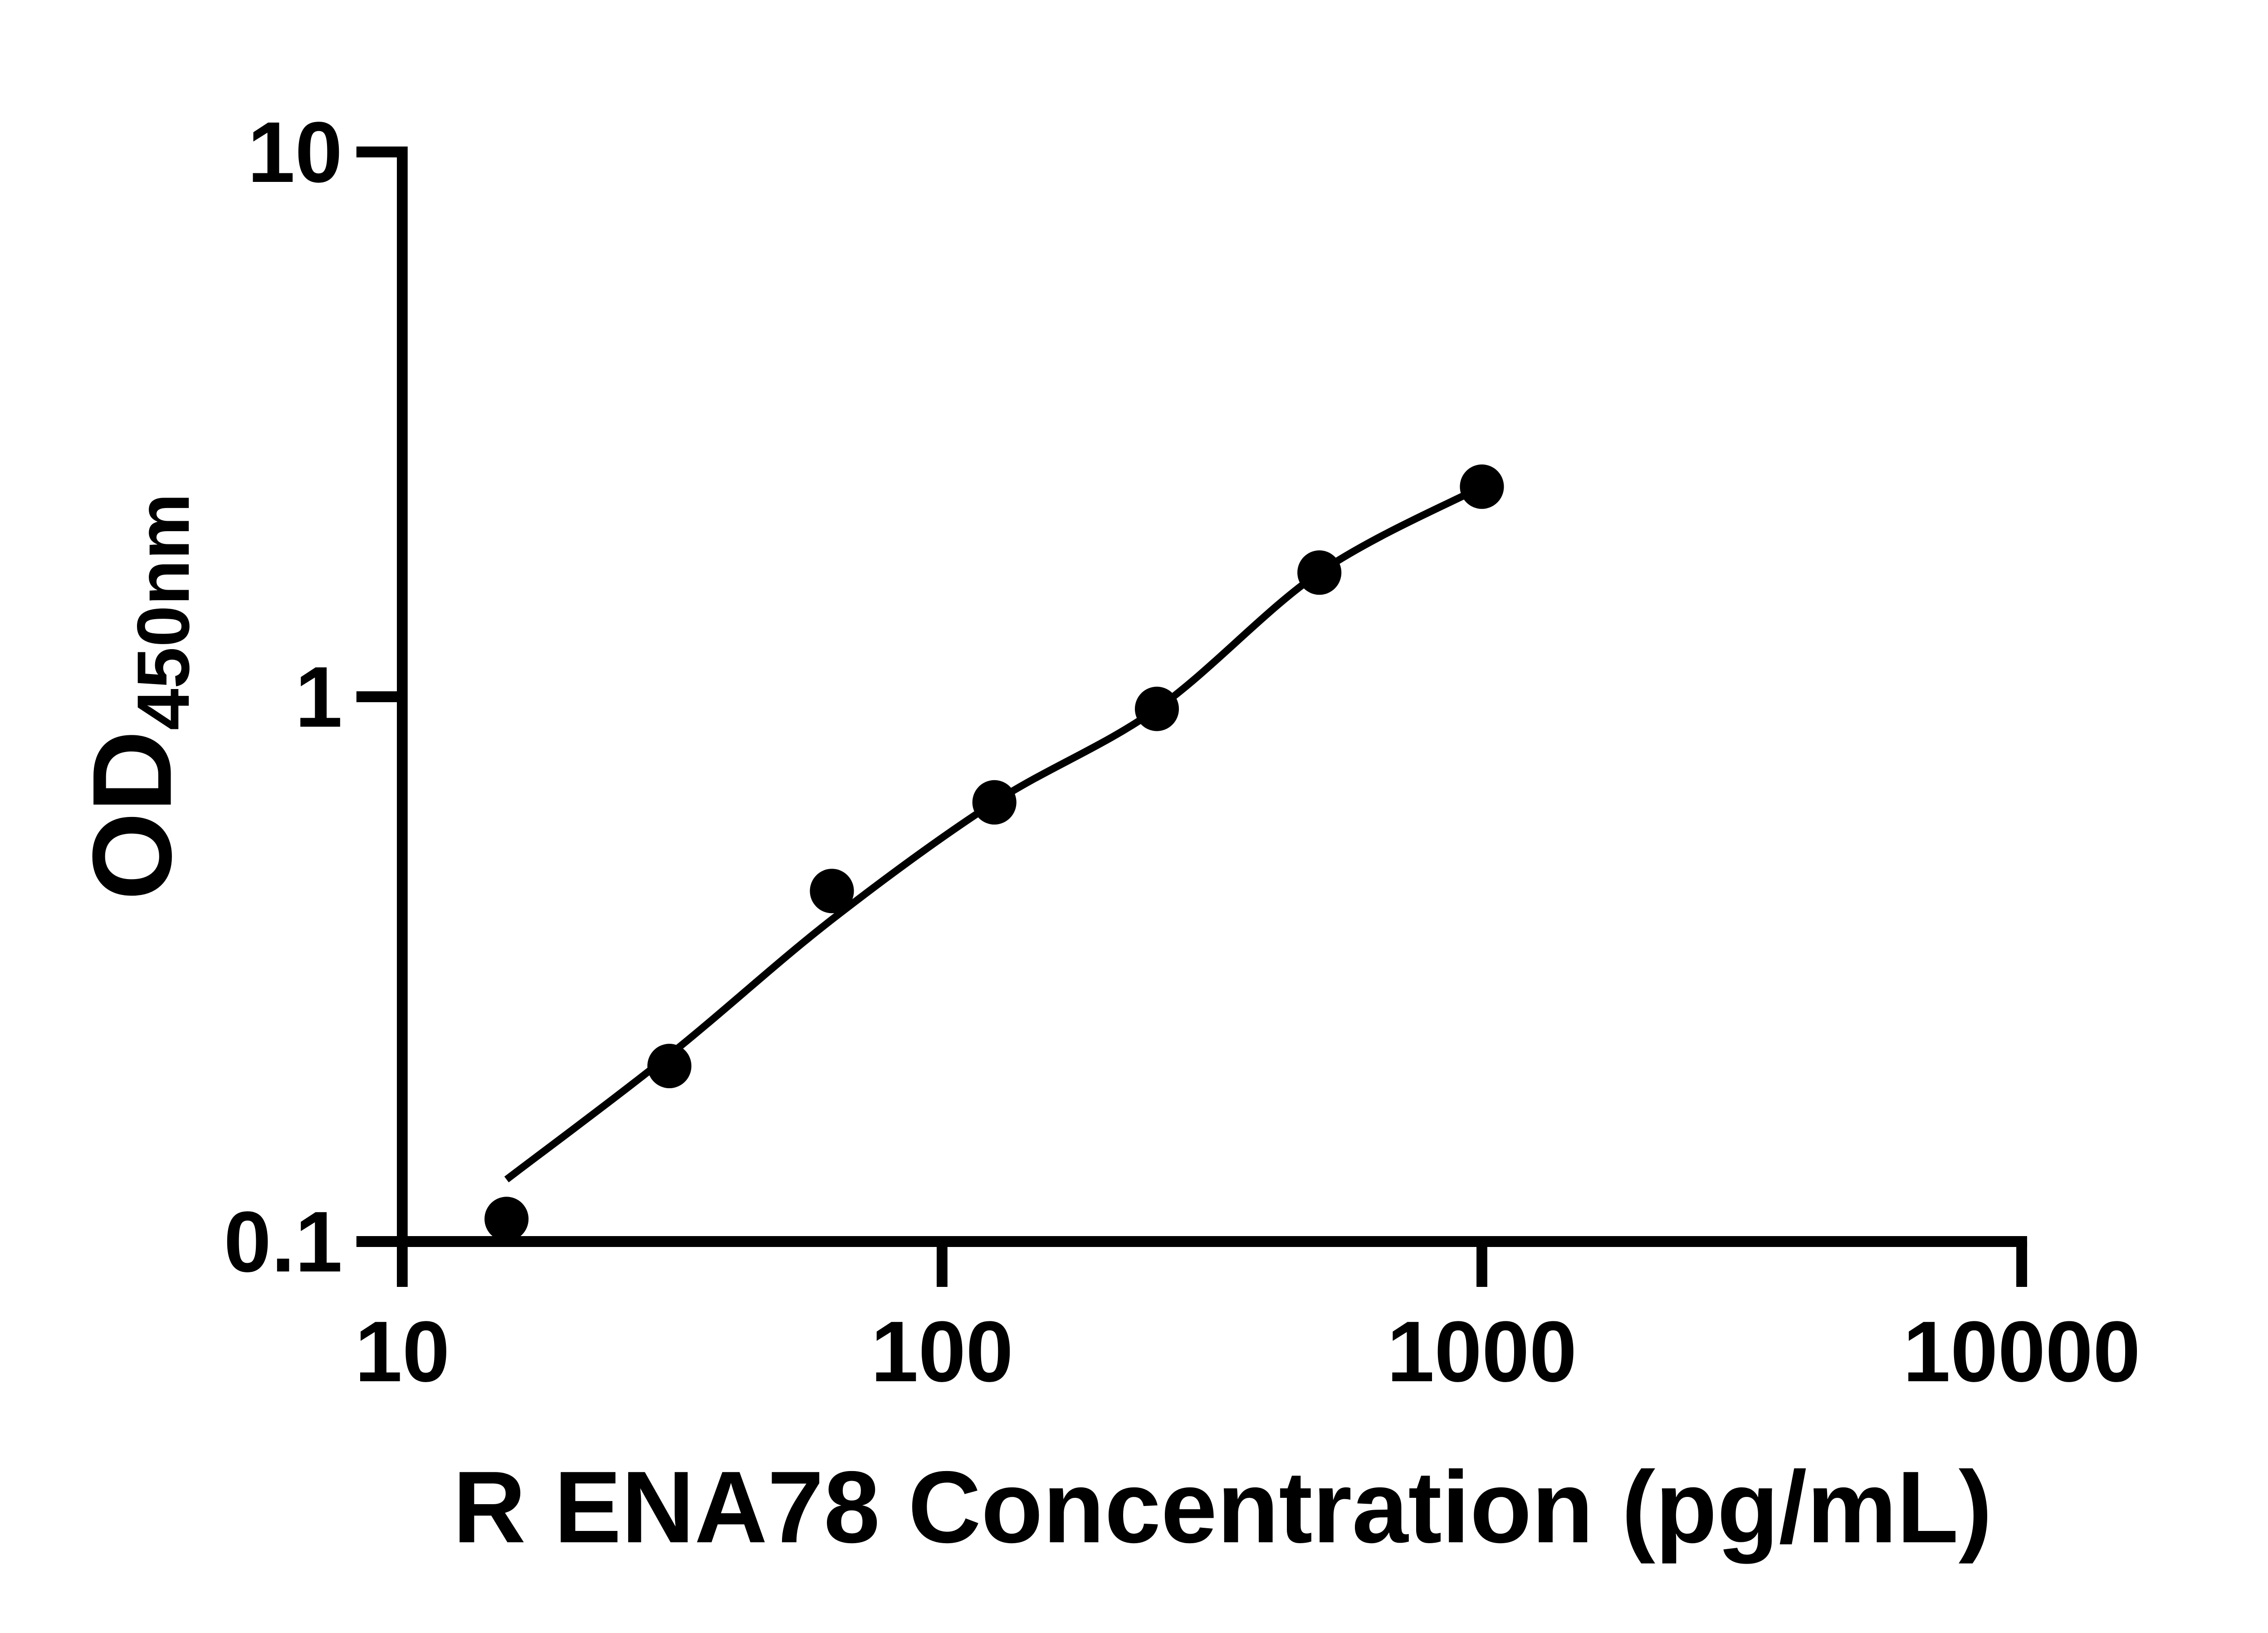 The height and width of the screenshot is (1633, 2268). Describe the element at coordinates (1212, 1264) in the screenshot. I see `x-tick-marks` at that location.